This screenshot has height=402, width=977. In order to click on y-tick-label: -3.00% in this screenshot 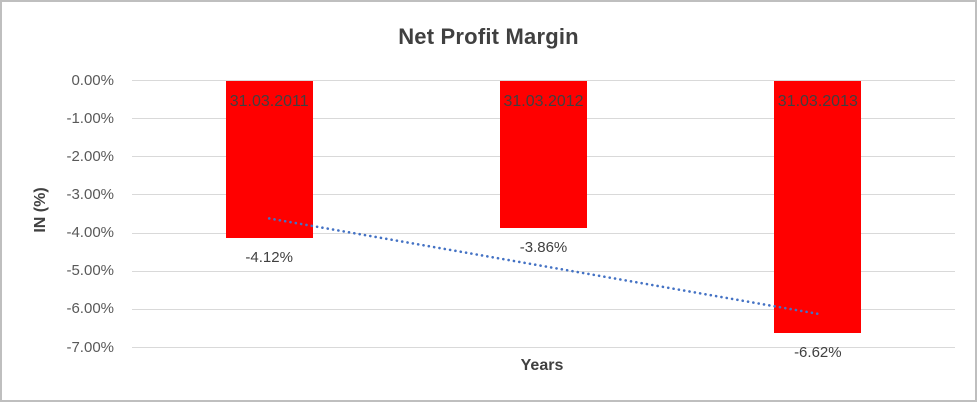, I will do `click(90, 194)`.